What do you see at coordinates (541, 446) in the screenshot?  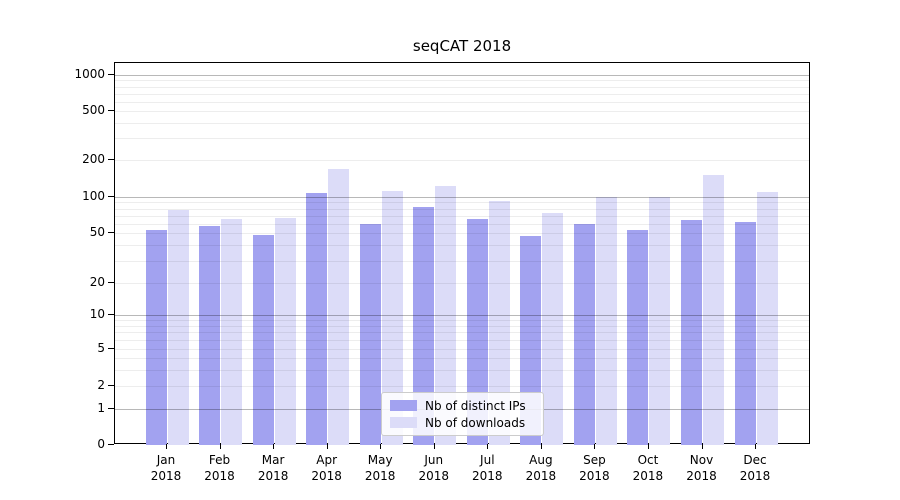 I see `x-axis-tick-aug` at bounding box center [541, 446].